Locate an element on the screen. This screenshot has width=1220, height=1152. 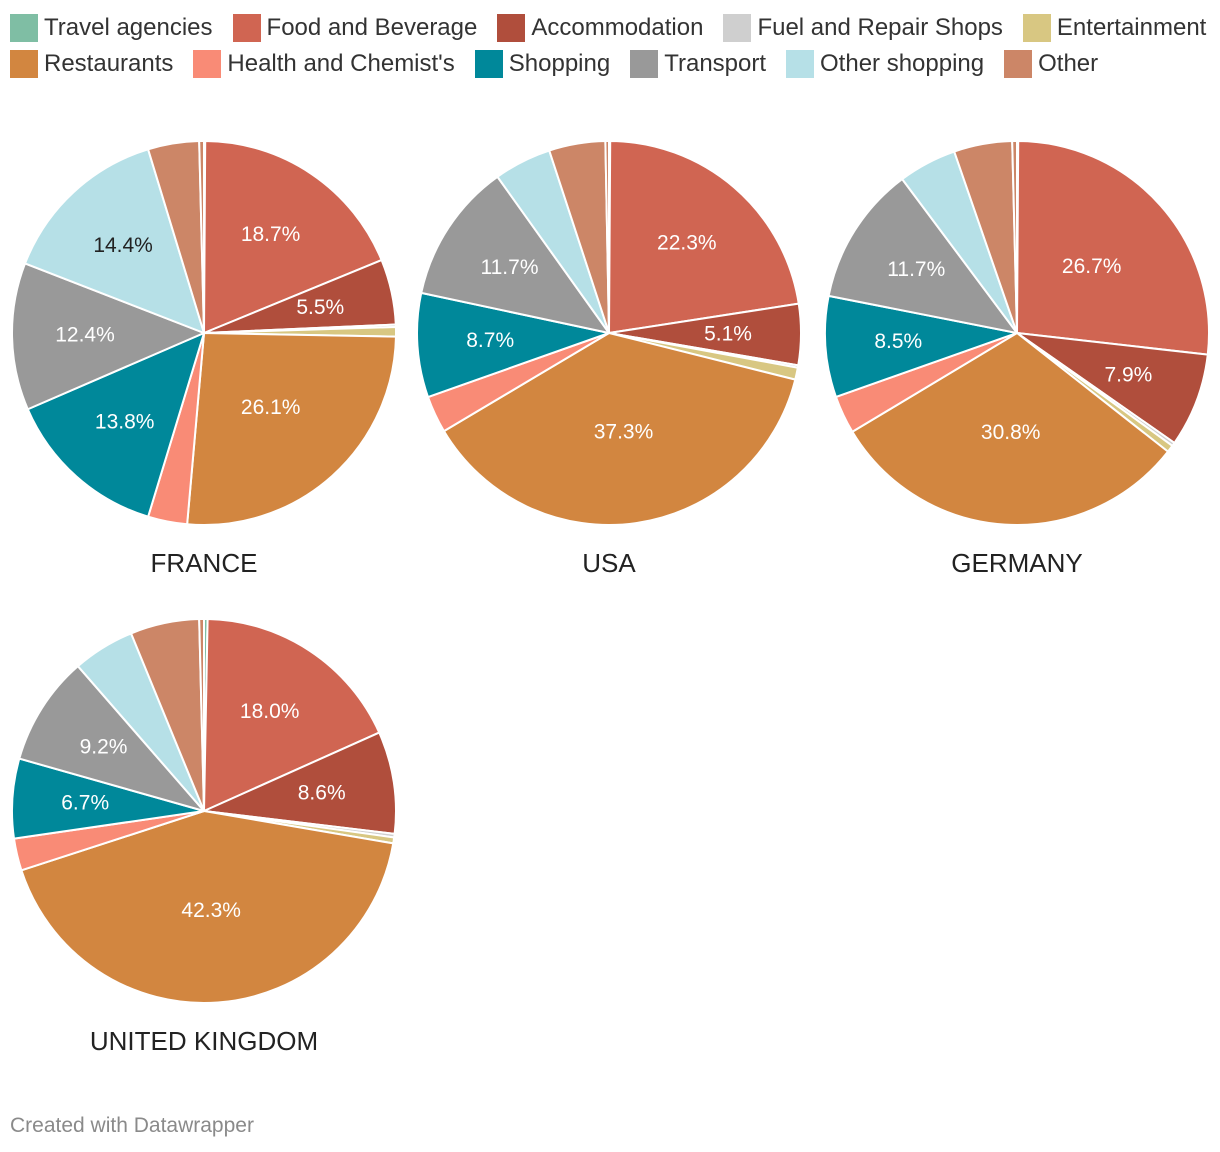
legend-item: Transport is located at coordinates (698, 64).